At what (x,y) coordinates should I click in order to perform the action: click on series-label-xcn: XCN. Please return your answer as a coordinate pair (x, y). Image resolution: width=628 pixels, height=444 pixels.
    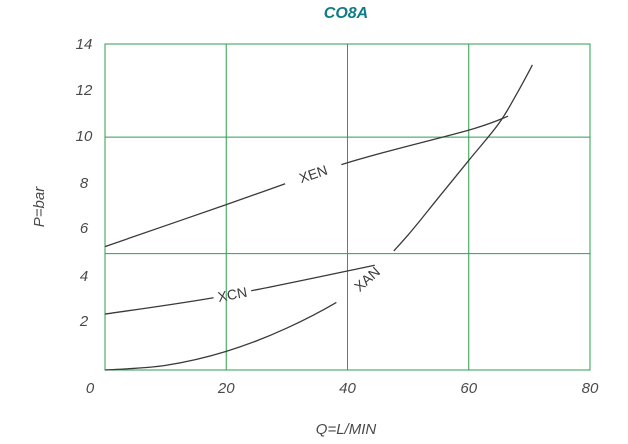
    Looking at the image, I should click on (232, 294).